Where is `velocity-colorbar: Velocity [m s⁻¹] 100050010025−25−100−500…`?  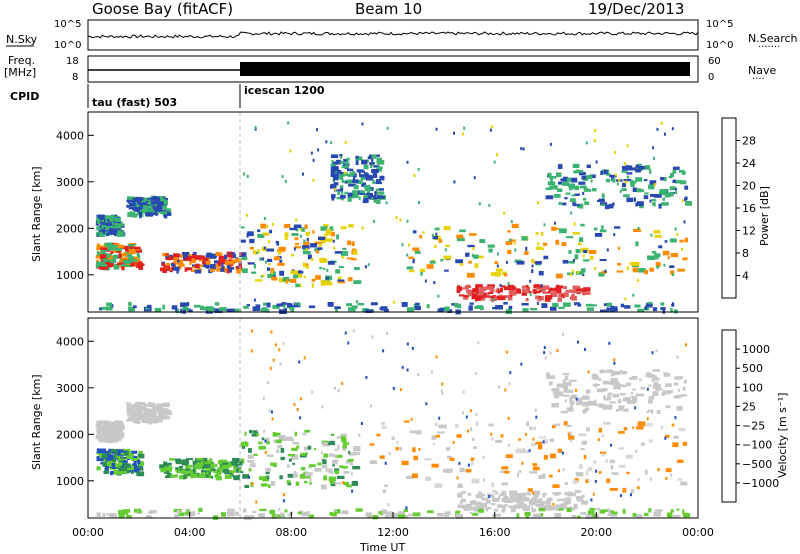 velocity-colorbar: Velocity [m s⁻¹] 100050010025−25−100−500… is located at coordinates (755, 416).